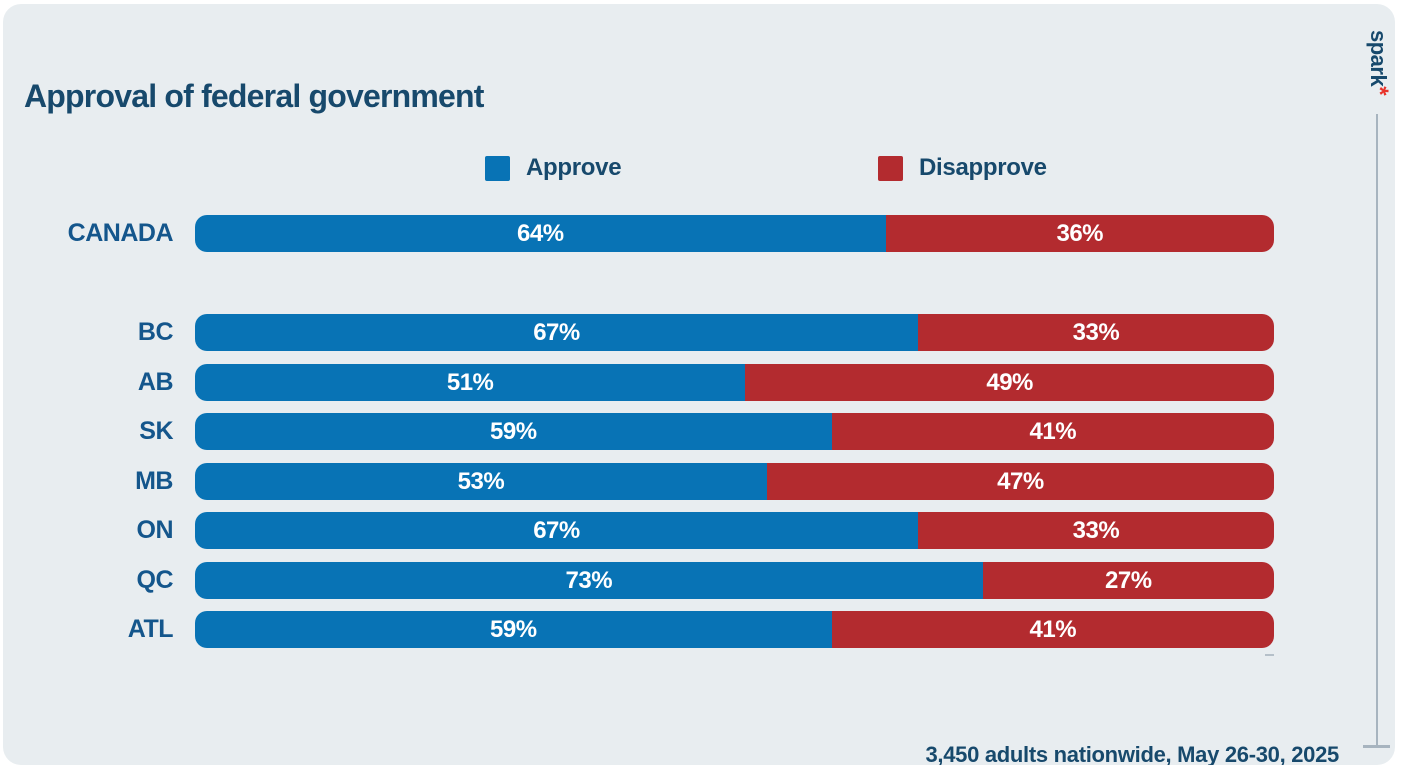 The width and height of the screenshot is (1401, 769). What do you see at coordinates (481, 481) in the screenshot?
I see `approve-segment: 53%` at bounding box center [481, 481].